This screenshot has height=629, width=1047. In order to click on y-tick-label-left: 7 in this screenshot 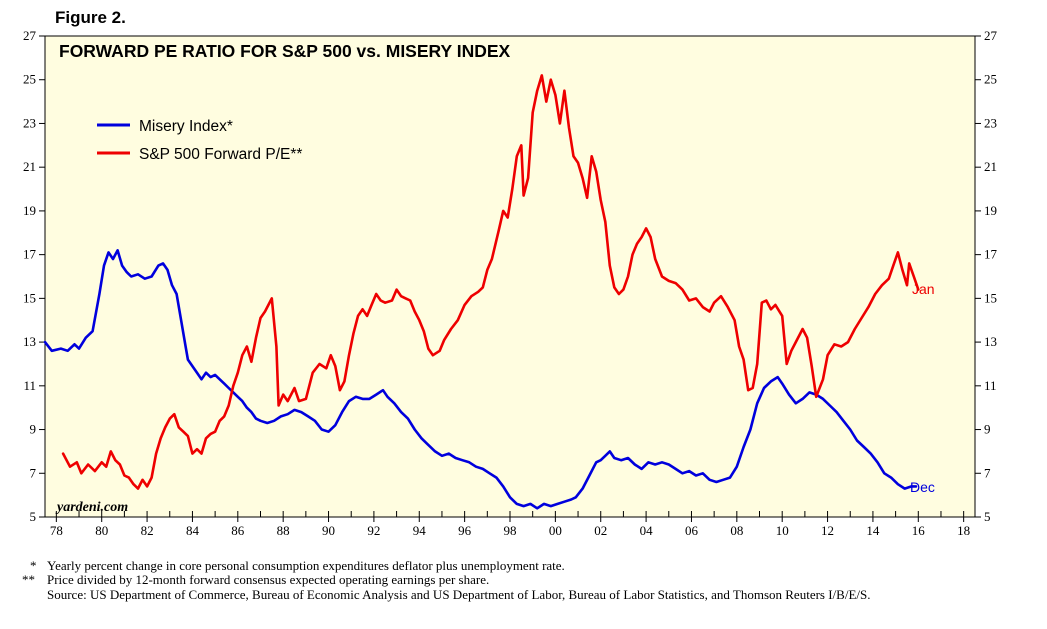, I will do `click(33, 472)`.